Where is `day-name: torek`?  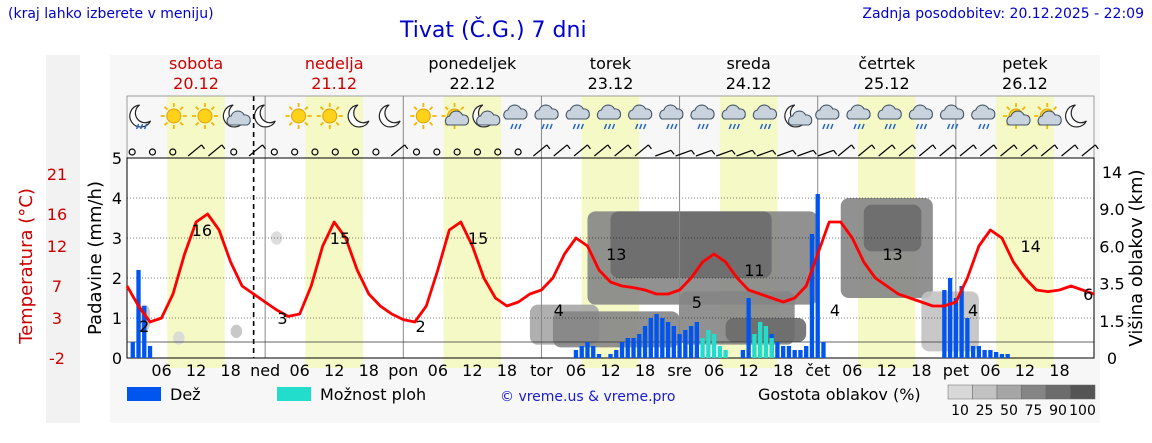 day-name: torek is located at coordinates (611, 63).